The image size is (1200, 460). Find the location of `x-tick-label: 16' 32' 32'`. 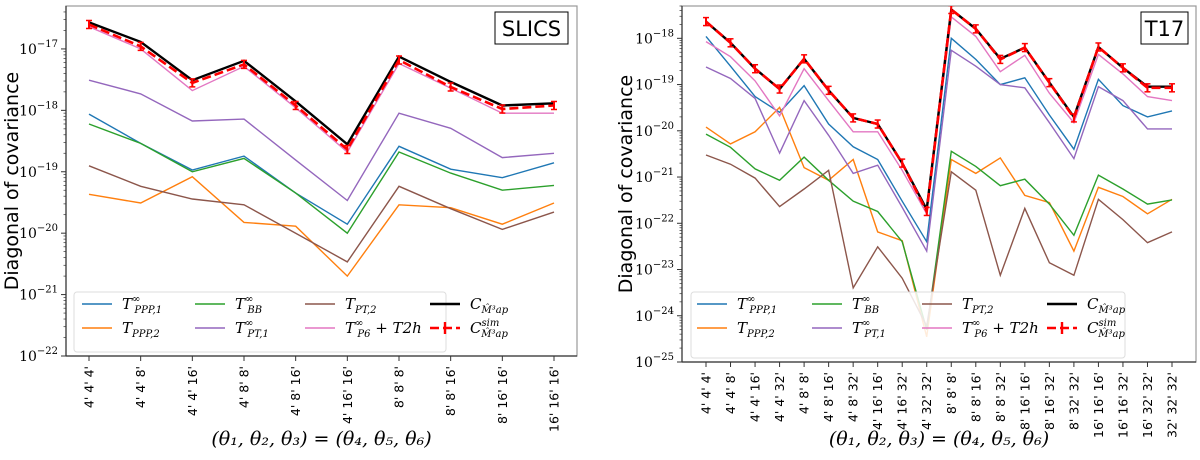

x-tick-label: 16' 32' 32' is located at coordinates (1147, 405).